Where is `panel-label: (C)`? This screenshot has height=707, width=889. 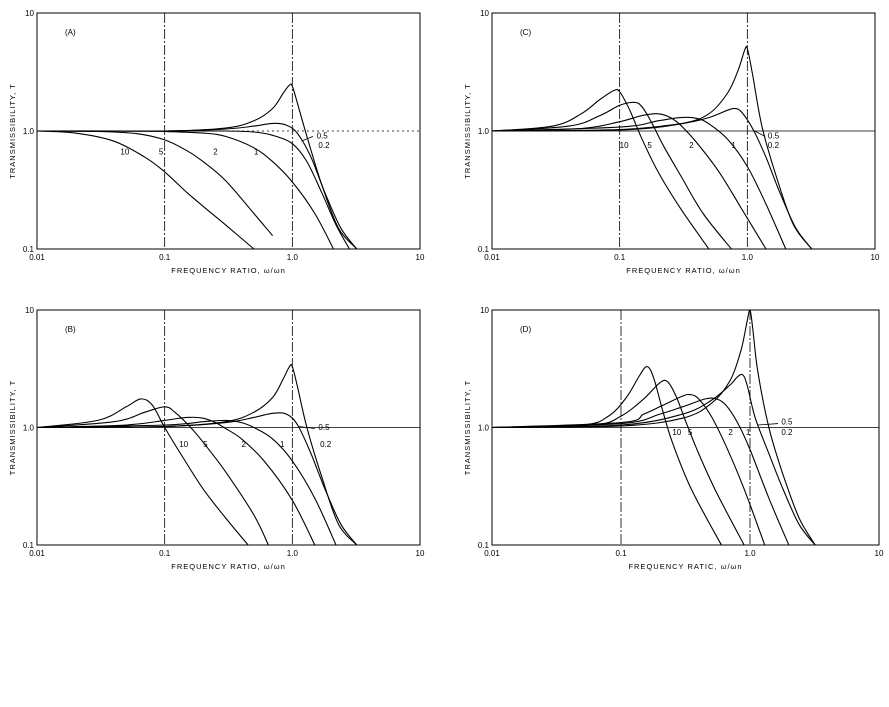
panel-label: (C) is located at coordinates (525, 32).